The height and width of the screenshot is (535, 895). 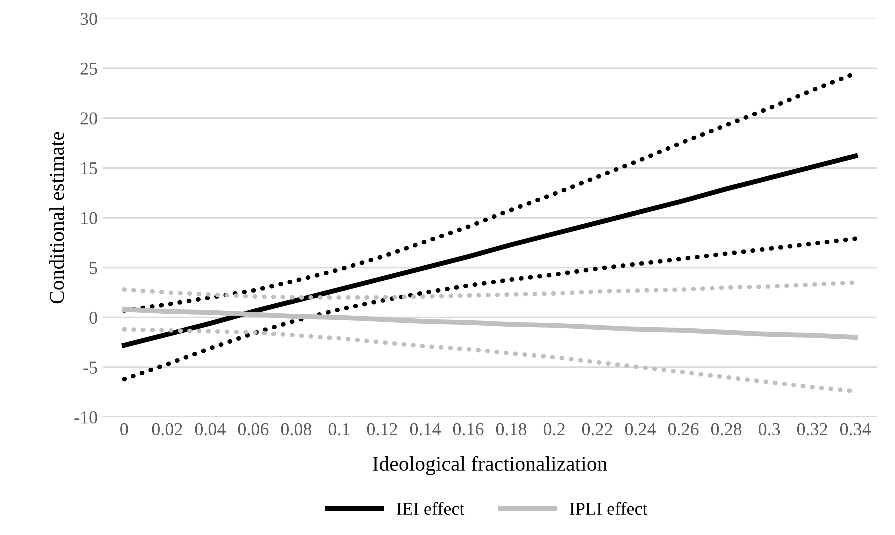 What do you see at coordinates (597, 429) in the screenshot?
I see `x-tick-label: 0.22` at bounding box center [597, 429].